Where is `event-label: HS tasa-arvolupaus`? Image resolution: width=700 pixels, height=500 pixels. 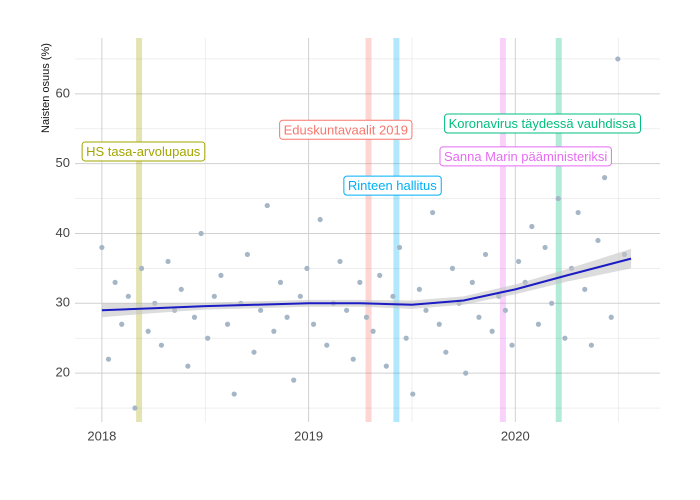 event-label: HS tasa-arvolupaus is located at coordinates (143, 151).